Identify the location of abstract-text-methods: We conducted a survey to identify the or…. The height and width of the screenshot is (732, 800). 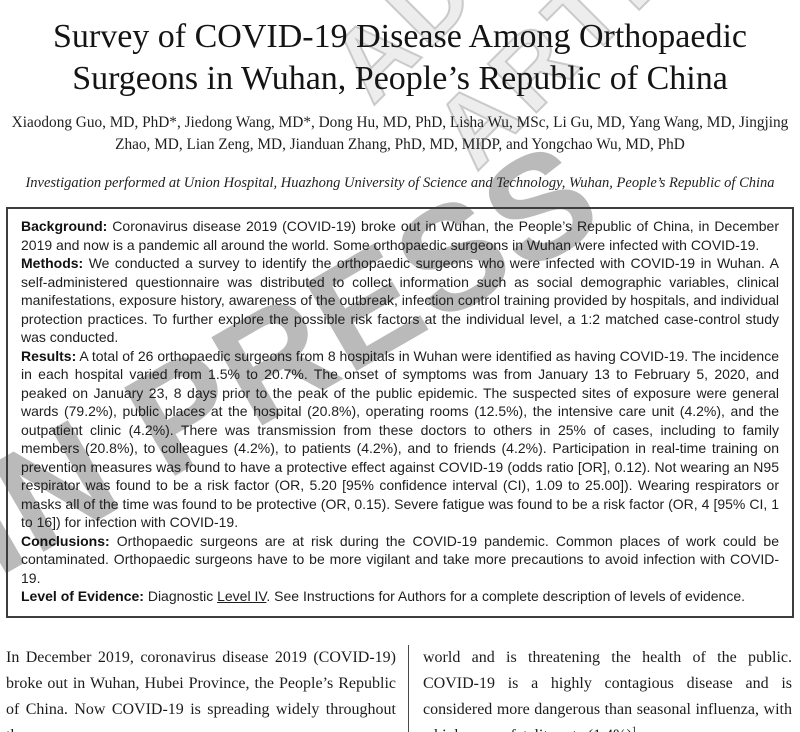
(400, 300).